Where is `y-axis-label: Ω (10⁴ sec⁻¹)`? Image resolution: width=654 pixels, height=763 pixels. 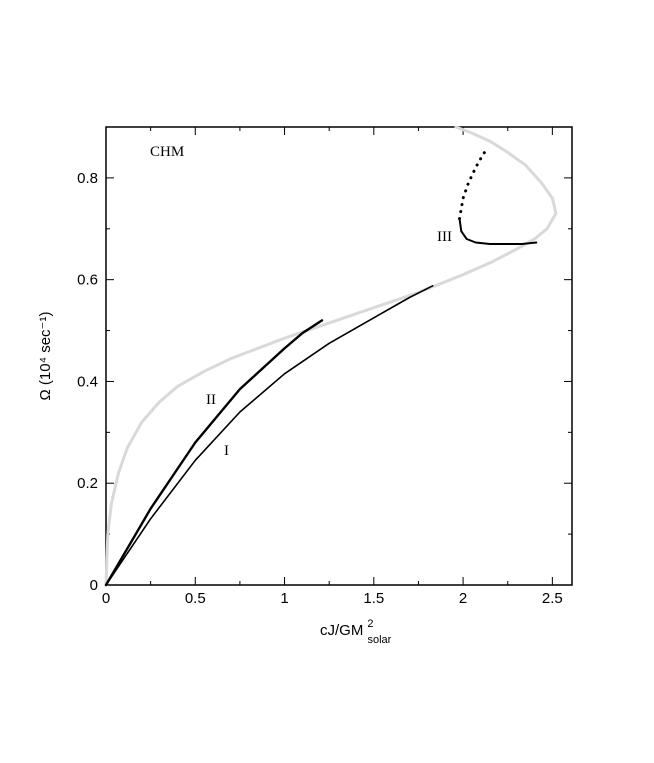
y-axis-label: Ω (10⁴ sec⁻¹) is located at coordinates (45, 356).